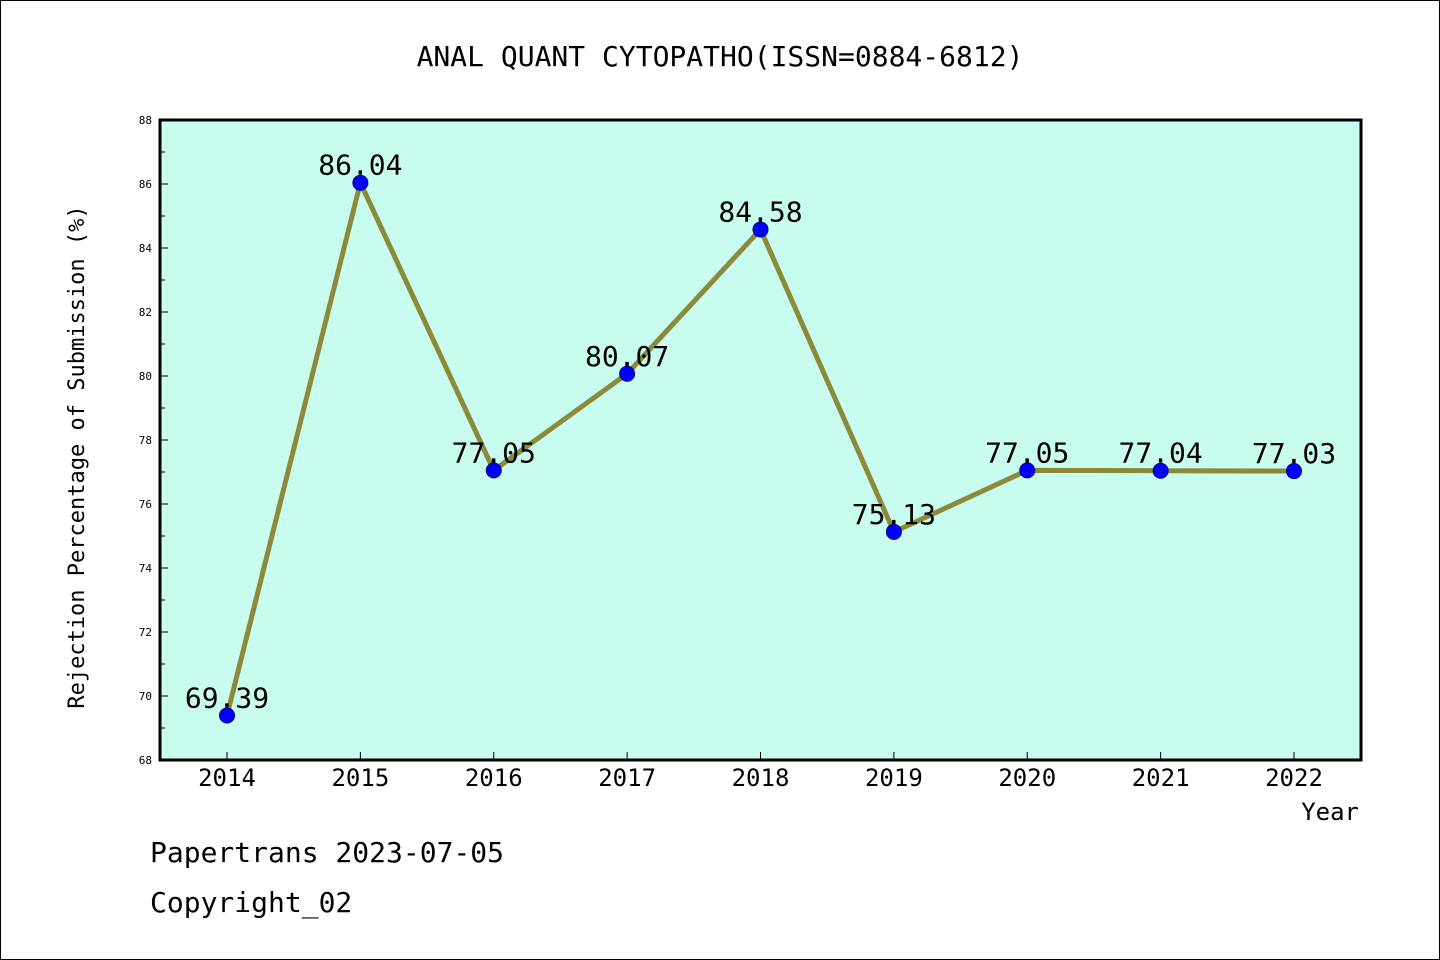 Image resolution: width=1440 pixels, height=960 pixels. Describe the element at coordinates (145, 760) in the screenshot. I see `y-tick-label: 68` at that location.